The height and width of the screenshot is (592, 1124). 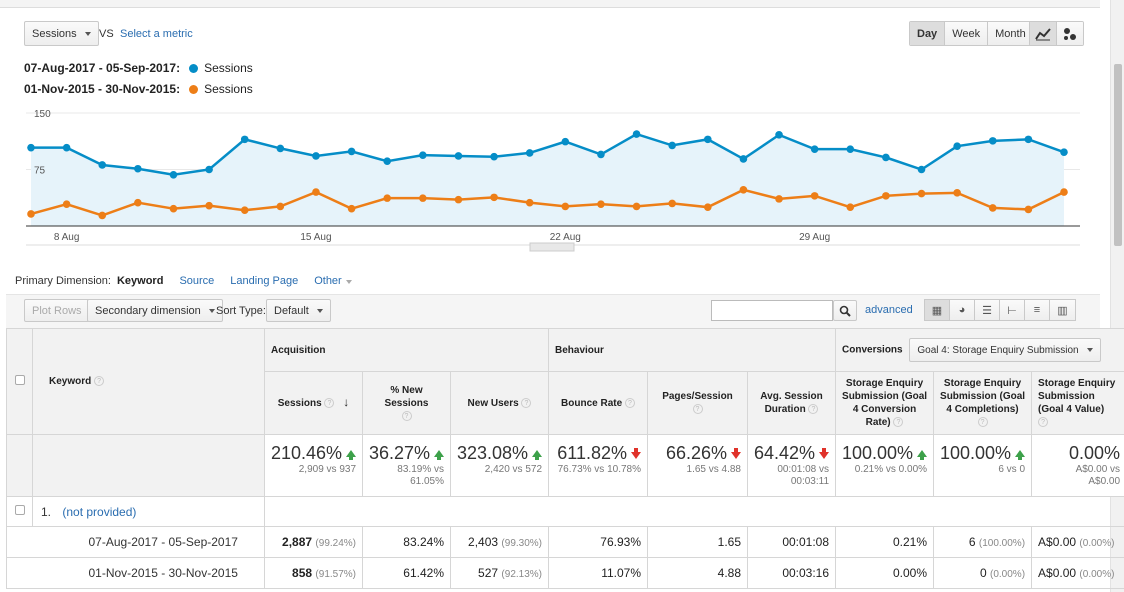 I want to click on legend-range: 01-Nov-2015 - 30-Nov-2015:, so click(x=102, y=89).